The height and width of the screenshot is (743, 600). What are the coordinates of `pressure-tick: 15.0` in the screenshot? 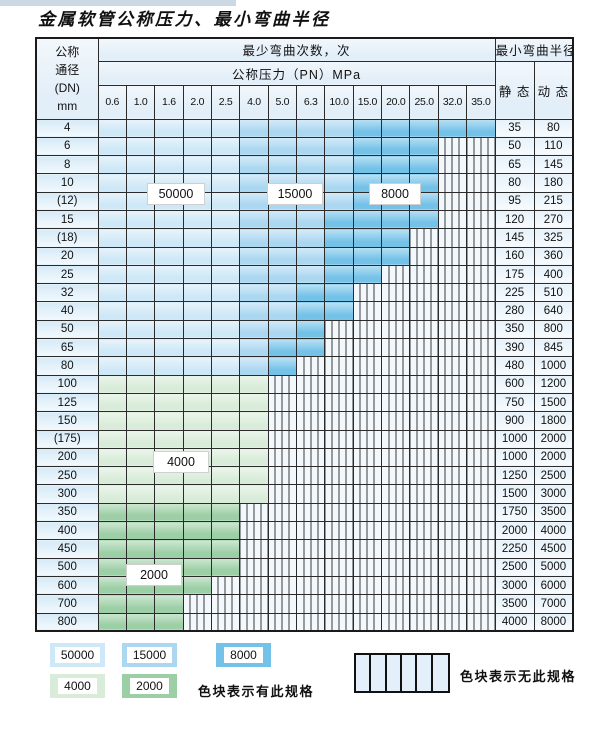 It's located at (367, 102).